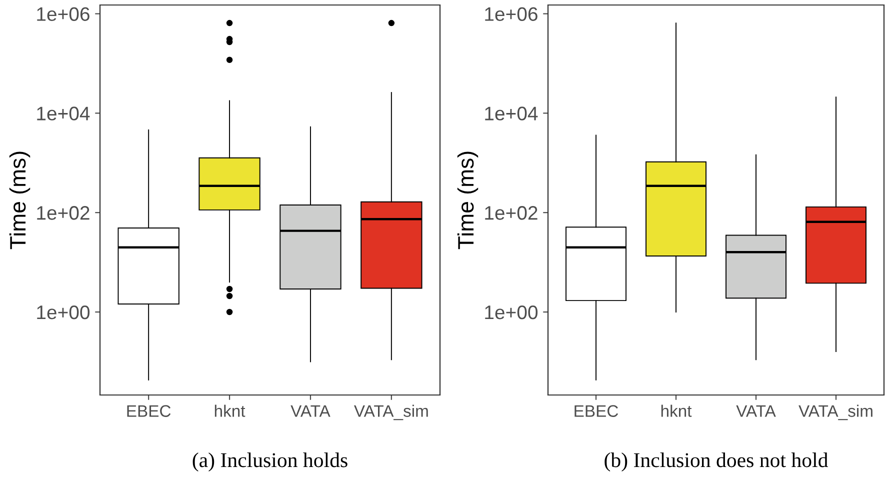 The width and height of the screenshot is (886, 479). I want to click on text: (b) Inclusion does not hold, so click(716, 462).